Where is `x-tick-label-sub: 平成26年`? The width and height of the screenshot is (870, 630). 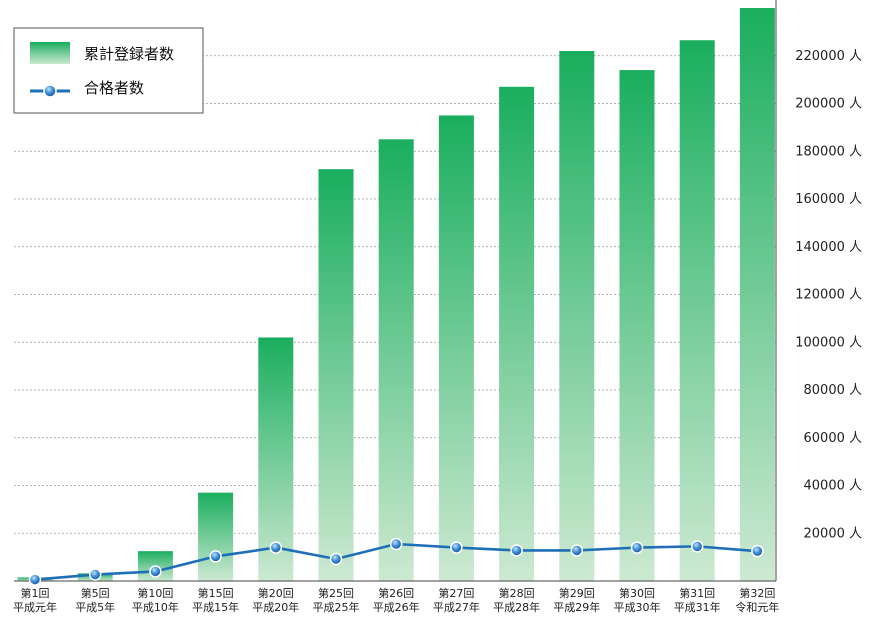 x-tick-label-sub: 平成26年 is located at coordinates (396, 607).